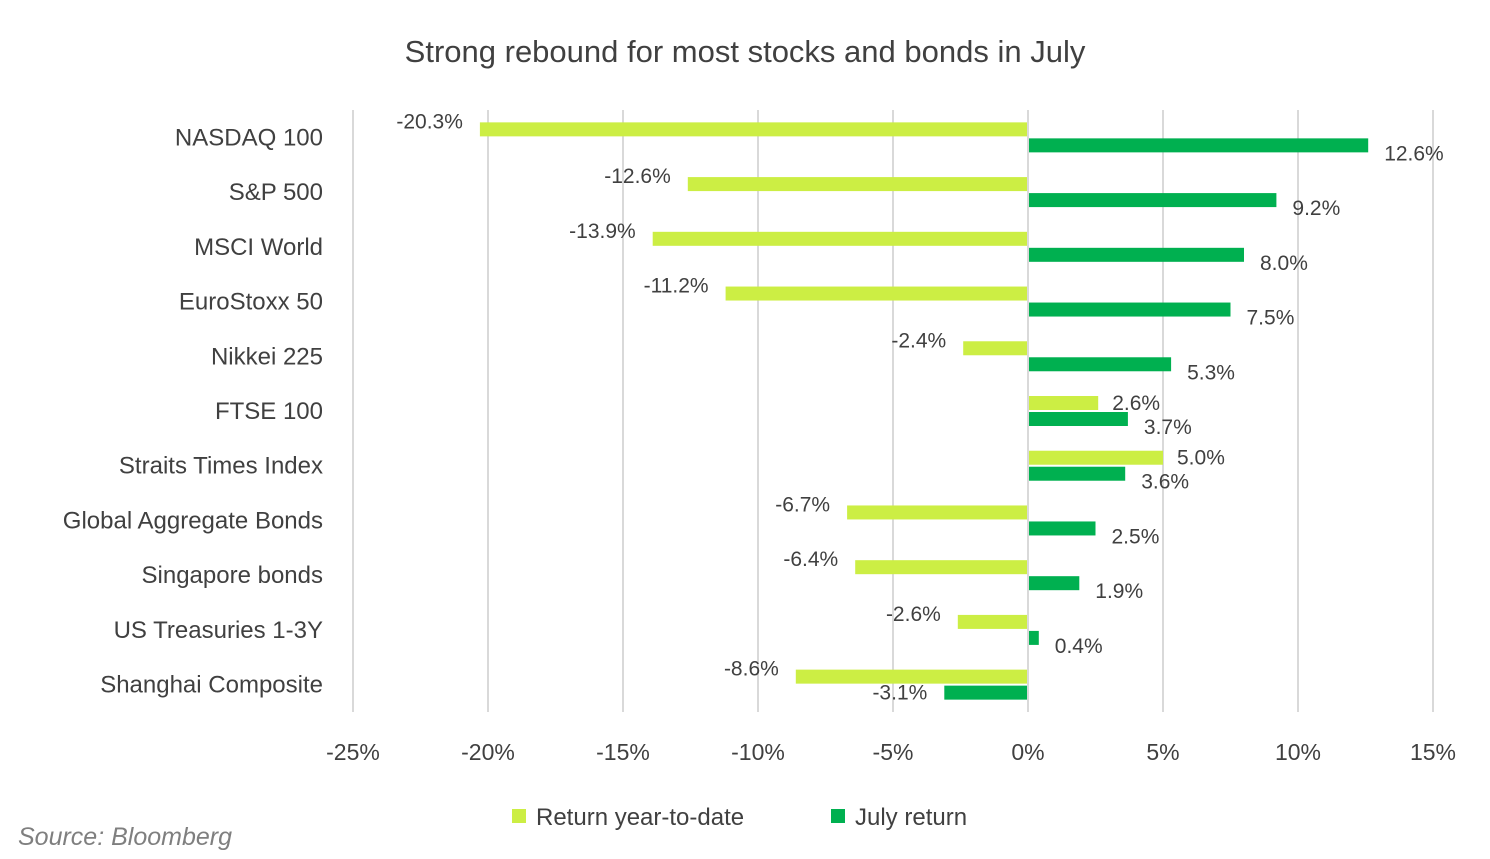 The height and width of the screenshot is (859, 1490). I want to click on category-label: NASDAQ 100, so click(249, 137).